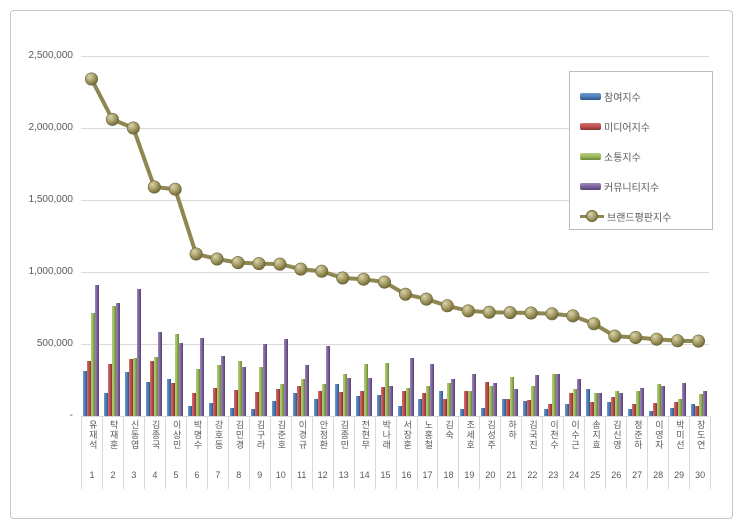 The image size is (743, 529). Describe the element at coordinates (281, 452) in the screenshot. I see `category-cell: 김준호 10` at that location.